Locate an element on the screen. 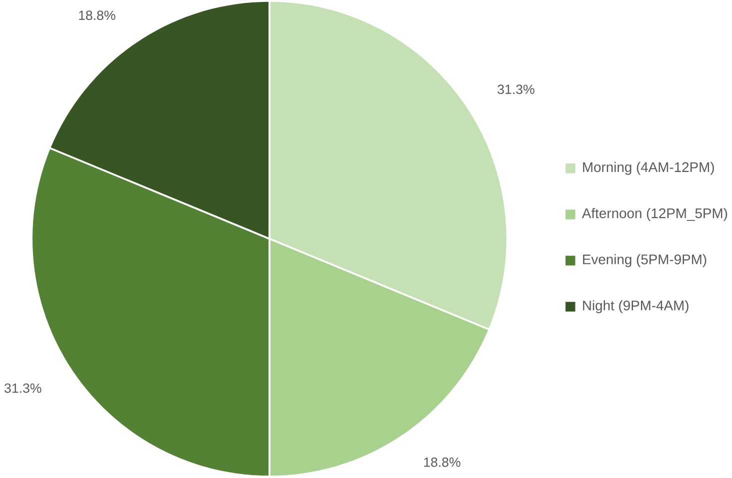 Image resolution: width=732 pixels, height=478 pixels. legend-label: Morning (4AM-12PM) is located at coordinates (648, 169).